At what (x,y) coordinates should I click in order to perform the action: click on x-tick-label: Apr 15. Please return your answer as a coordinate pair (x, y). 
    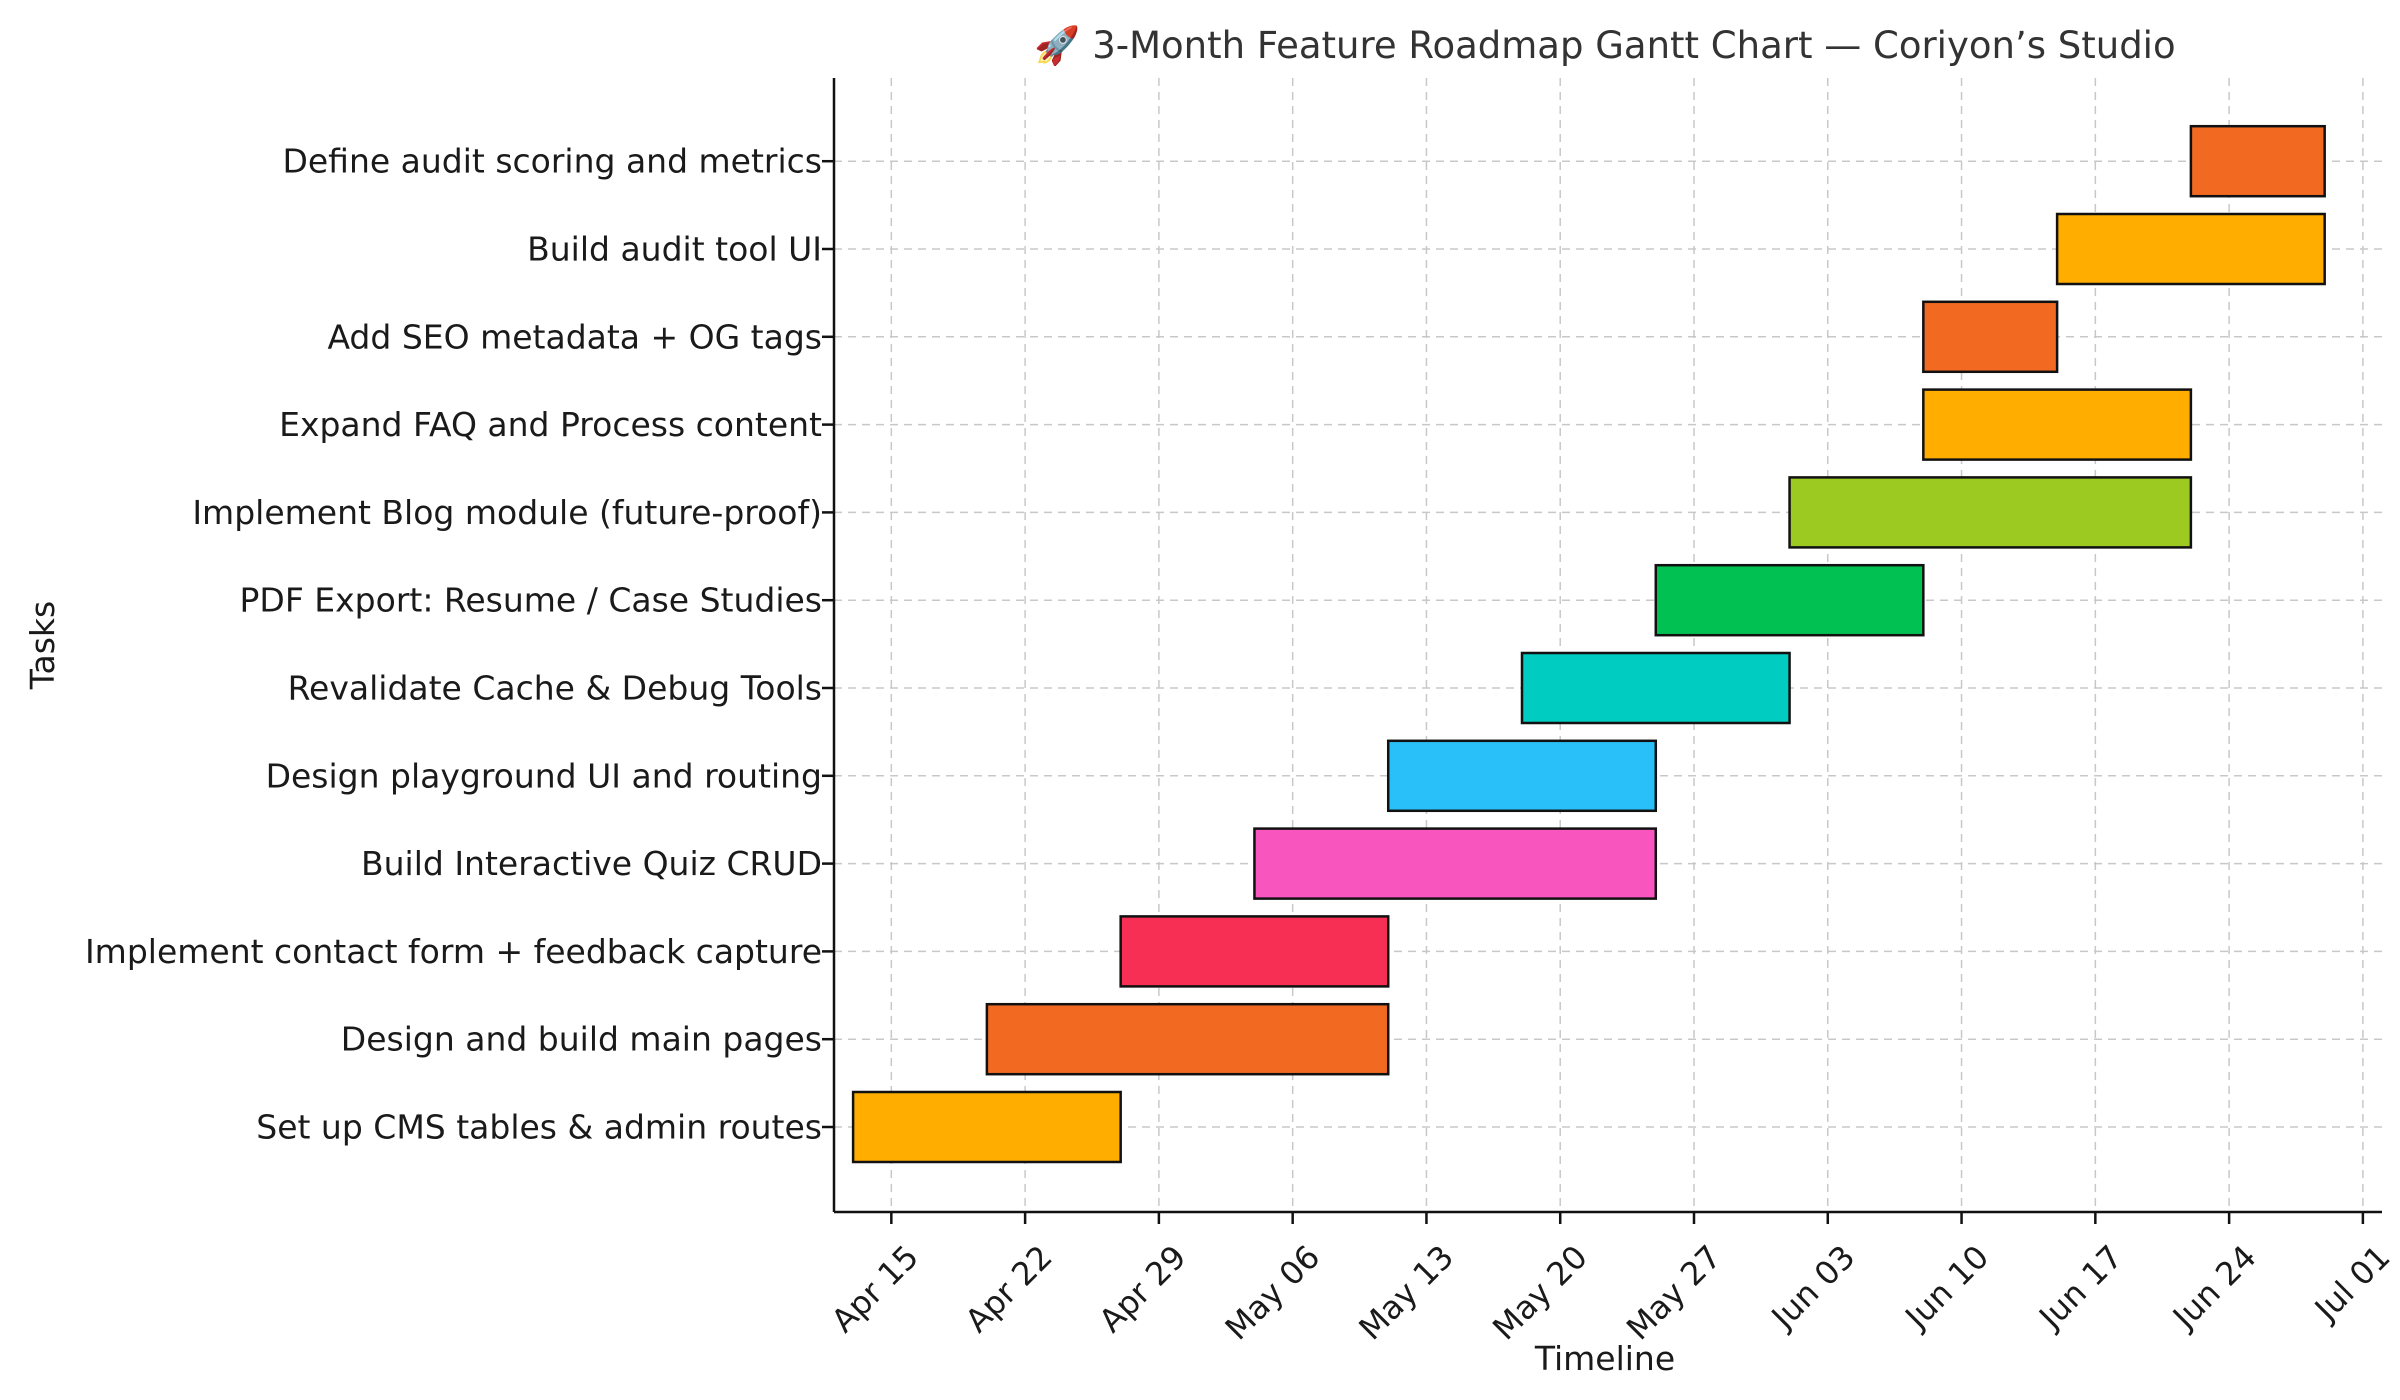
    Looking at the image, I should click on (875, 1289).